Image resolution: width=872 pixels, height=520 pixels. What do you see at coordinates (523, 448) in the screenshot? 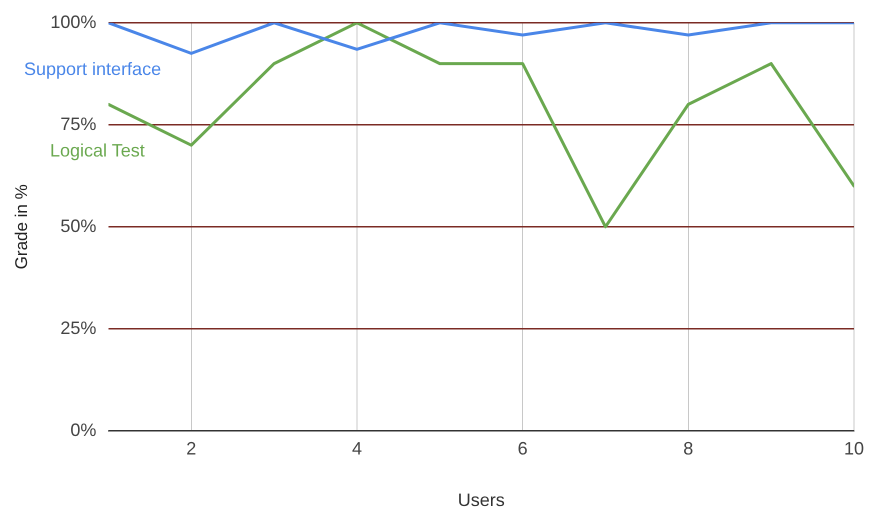
I see `x-tick-label: 6` at bounding box center [523, 448].